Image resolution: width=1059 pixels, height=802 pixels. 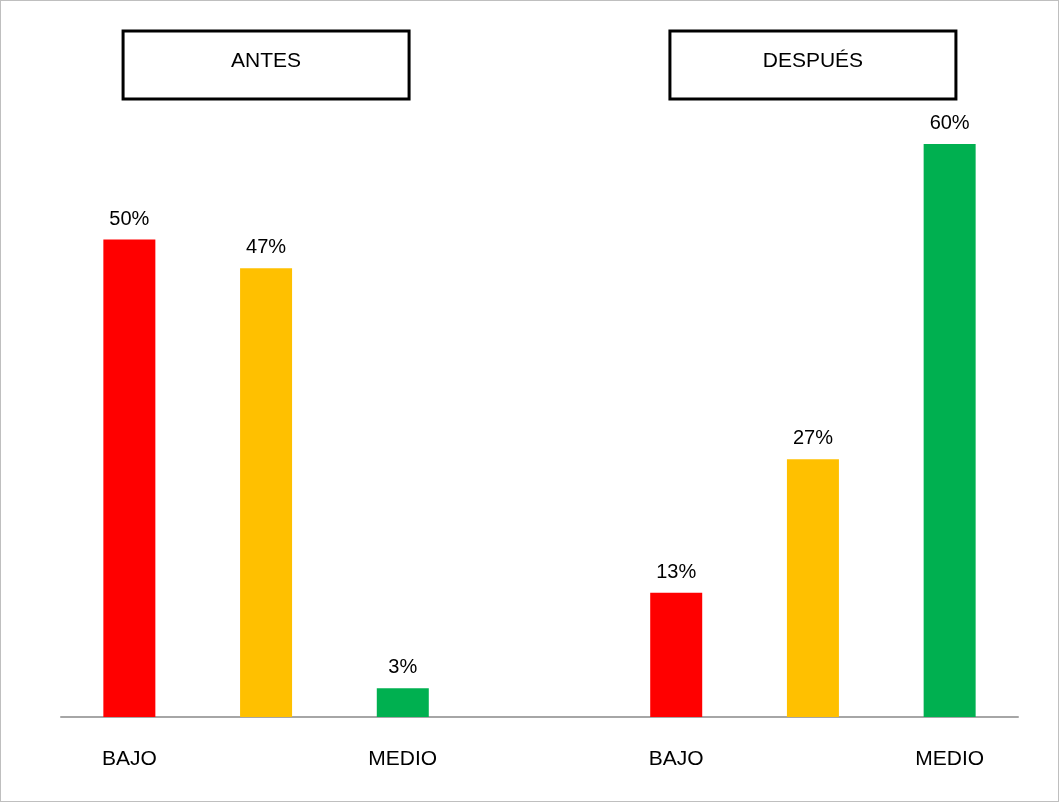 I want to click on data-label: 50%, so click(x=129, y=217).